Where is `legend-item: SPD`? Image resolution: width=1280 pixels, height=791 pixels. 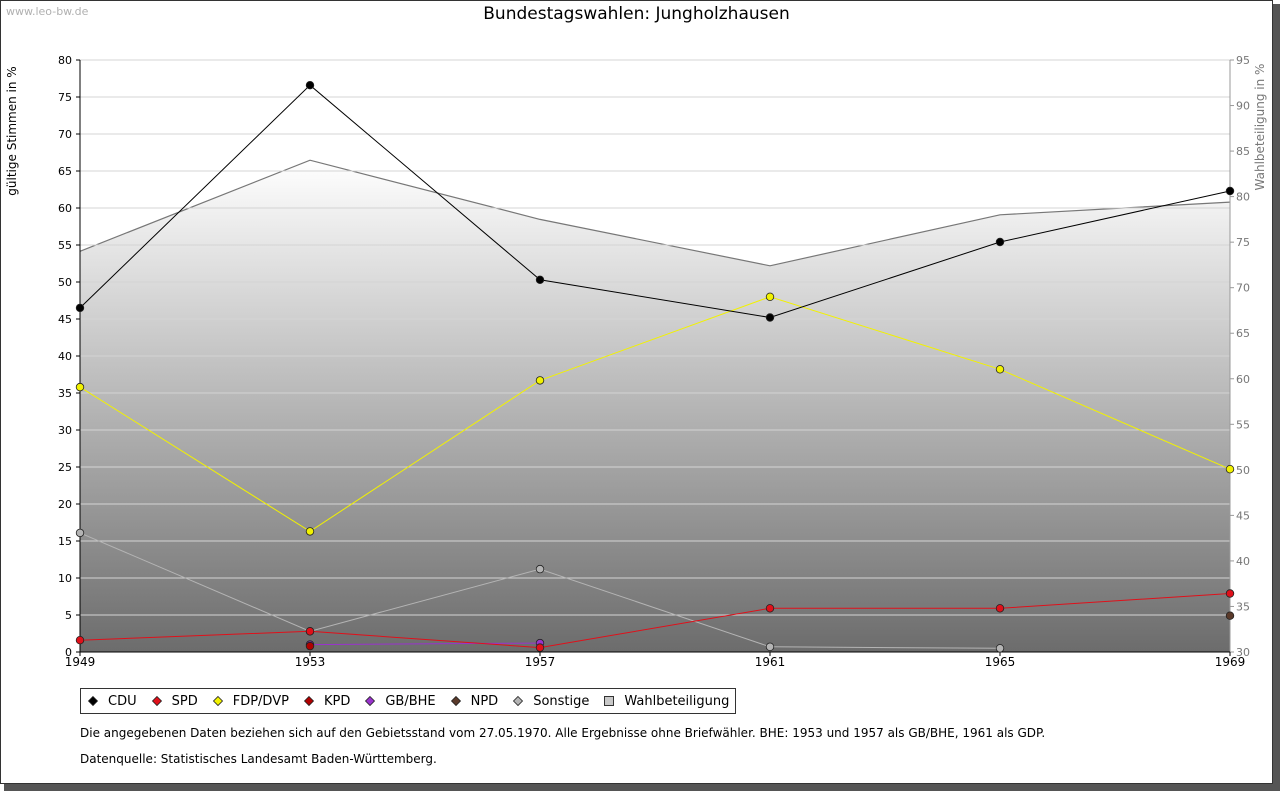 legend-item: SPD is located at coordinates (174, 701).